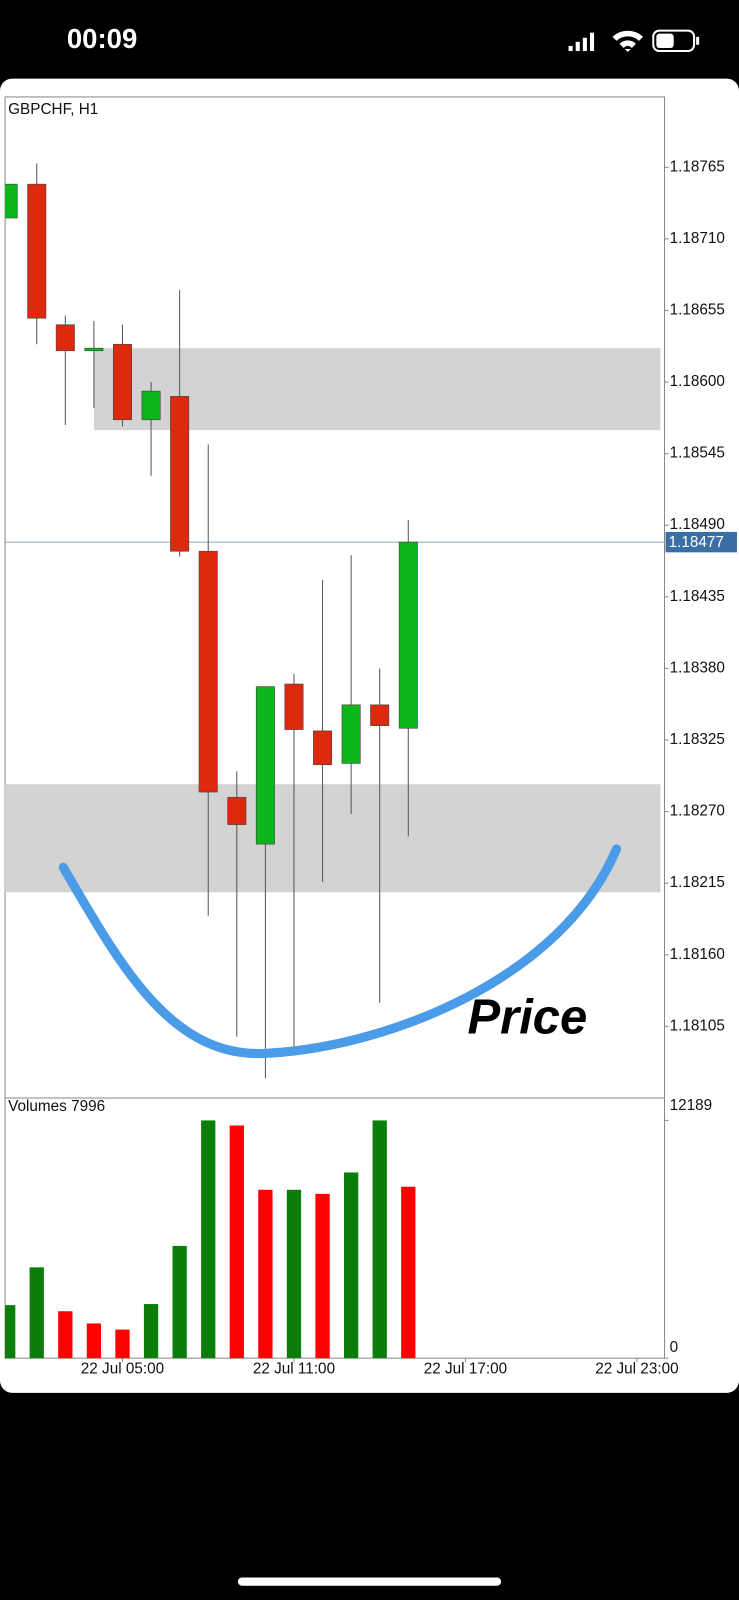  Describe the element at coordinates (697, 811) in the screenshot. I see `y-tick-label: 1.18270` at that location.